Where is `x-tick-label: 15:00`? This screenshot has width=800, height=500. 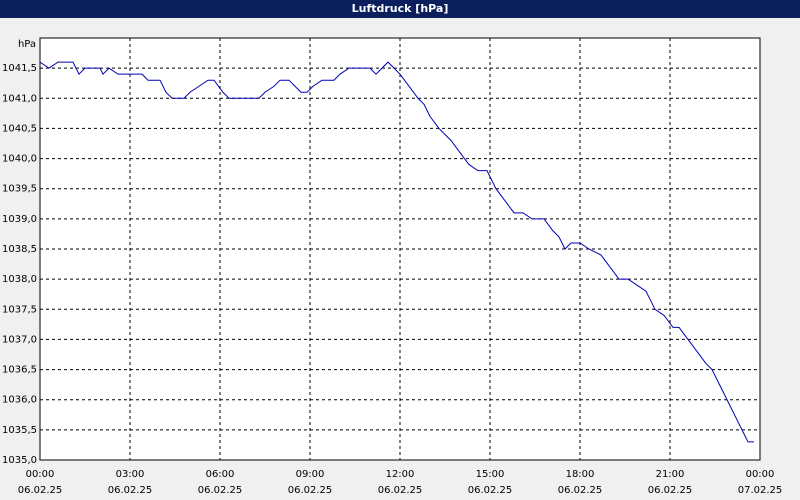 x-tick-label: 15:00 is located at coordinates (490, 474).